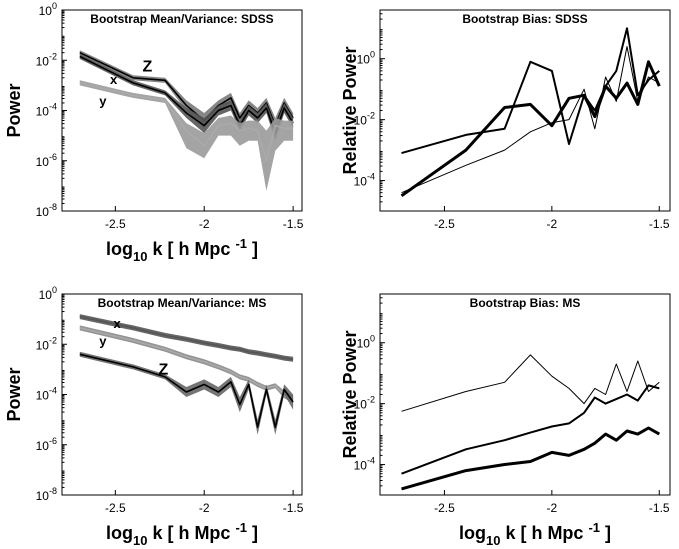  I want to click on chart-title: Bootstrap Mean/Variance: SDSS, so click(181, 19).